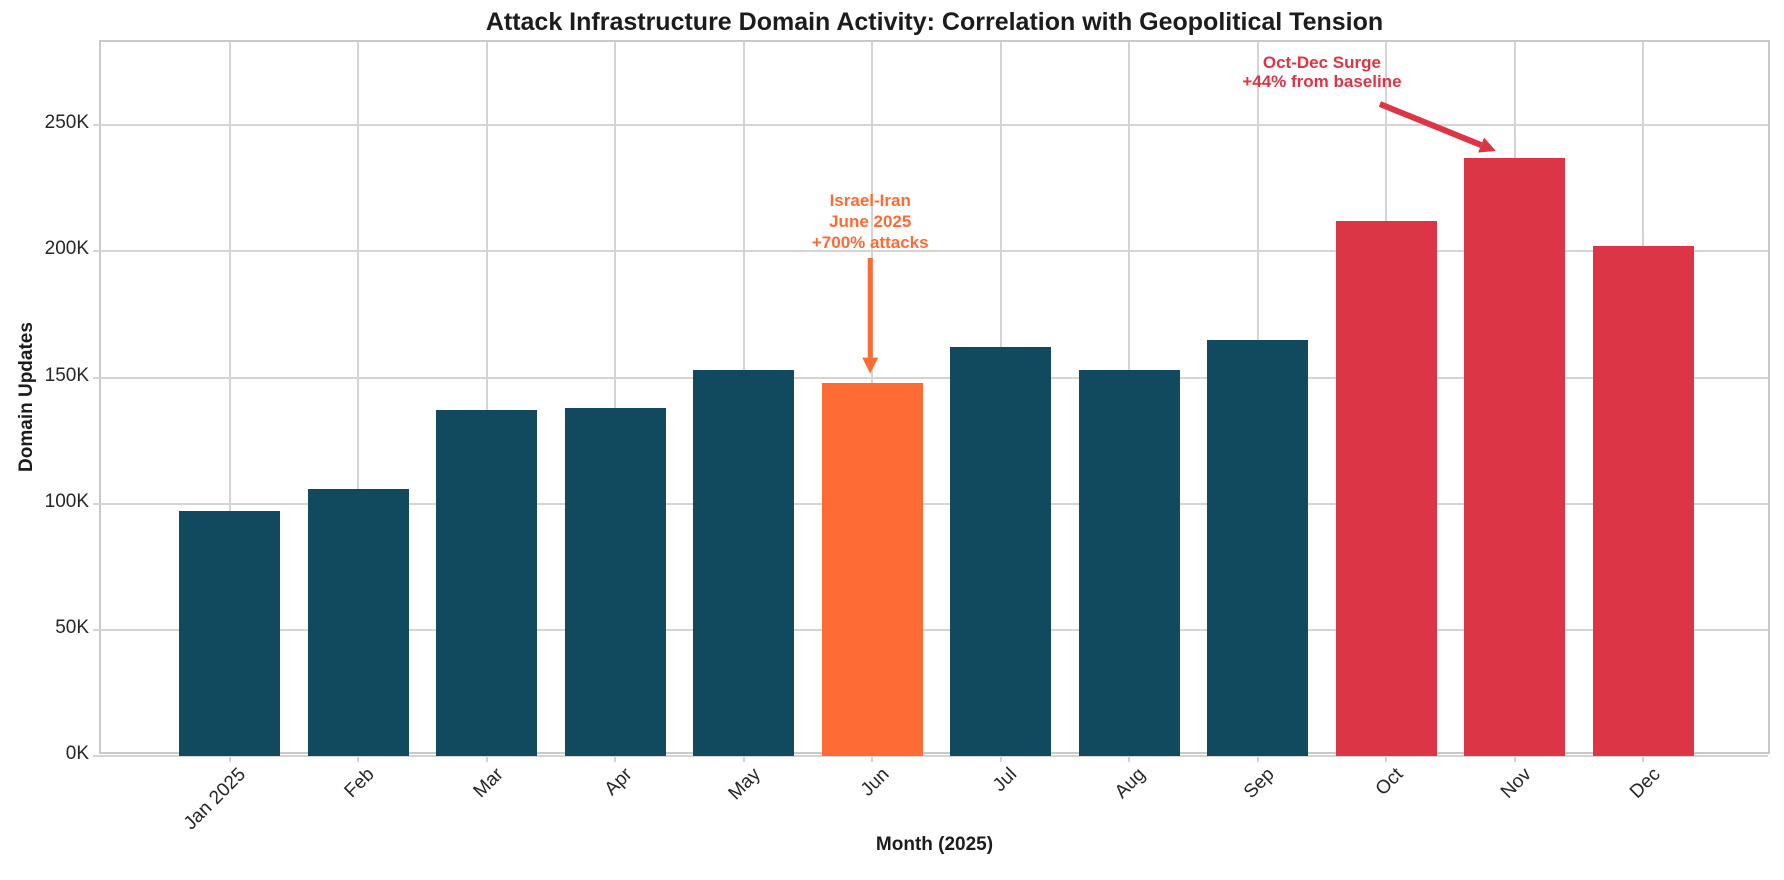 The width and height of the screenshot is (1784, 880). What do you see at coordinates (359, 783) in the screenshot?
I see `x-tick-label: Feb` at bounding box center [359, 783].